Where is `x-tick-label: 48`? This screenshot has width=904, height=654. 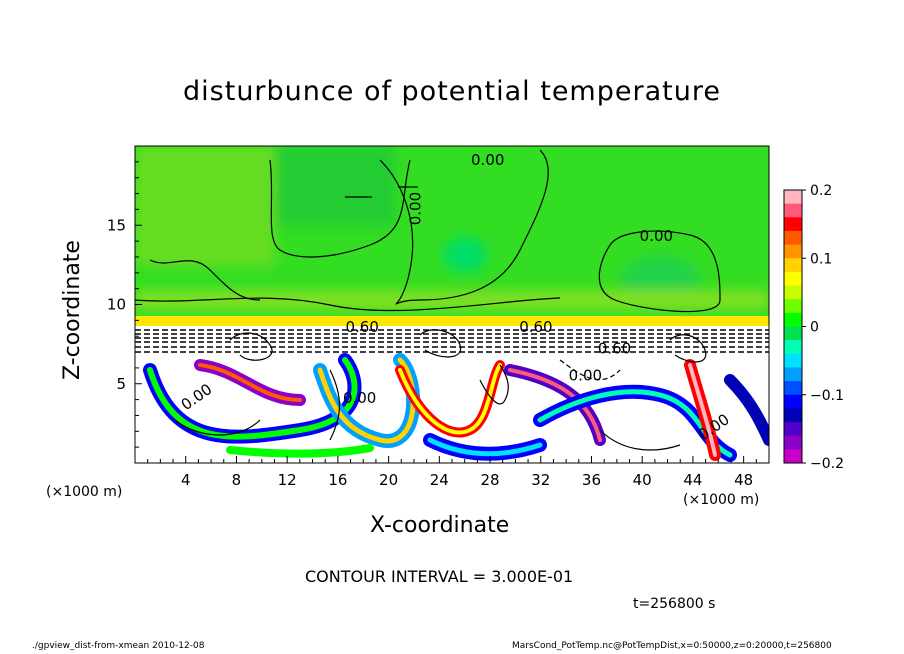 x-tick-label: 48 is located at coordinates (743, 480).